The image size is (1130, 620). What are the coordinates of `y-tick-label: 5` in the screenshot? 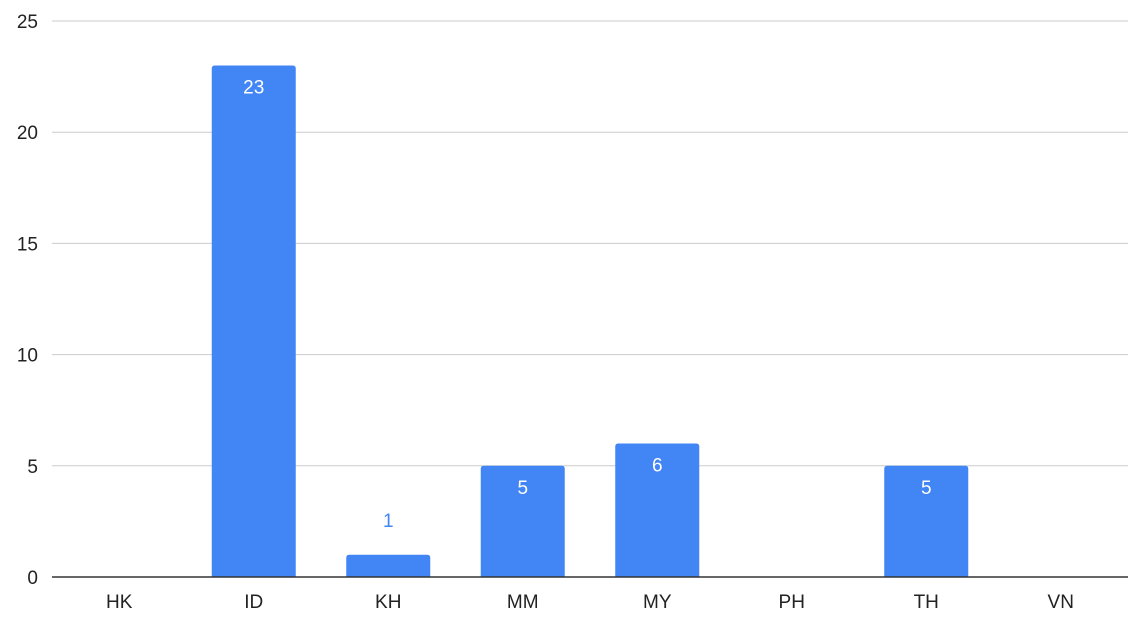 It's located at (32, 467).